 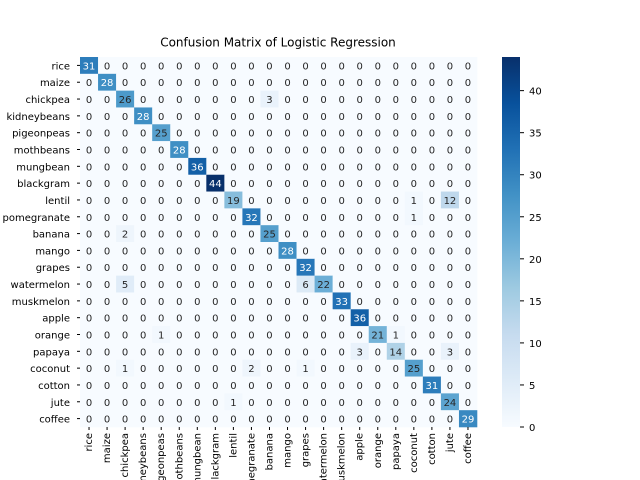 I want to click on x-tick-label: muskmelon, so click(x=342, y=456).